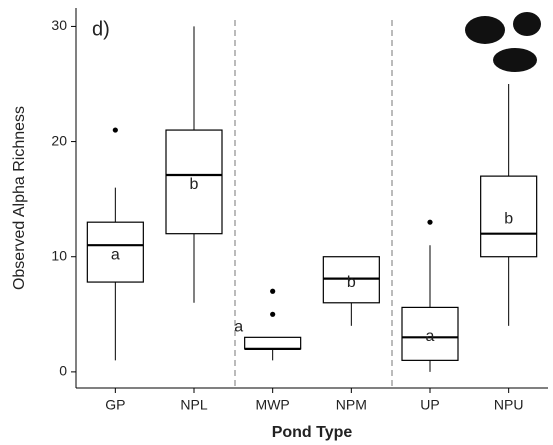 The width and height of the screenshot is (553, 445). I want to click on y-tick-label: 10, so click(59, 255).